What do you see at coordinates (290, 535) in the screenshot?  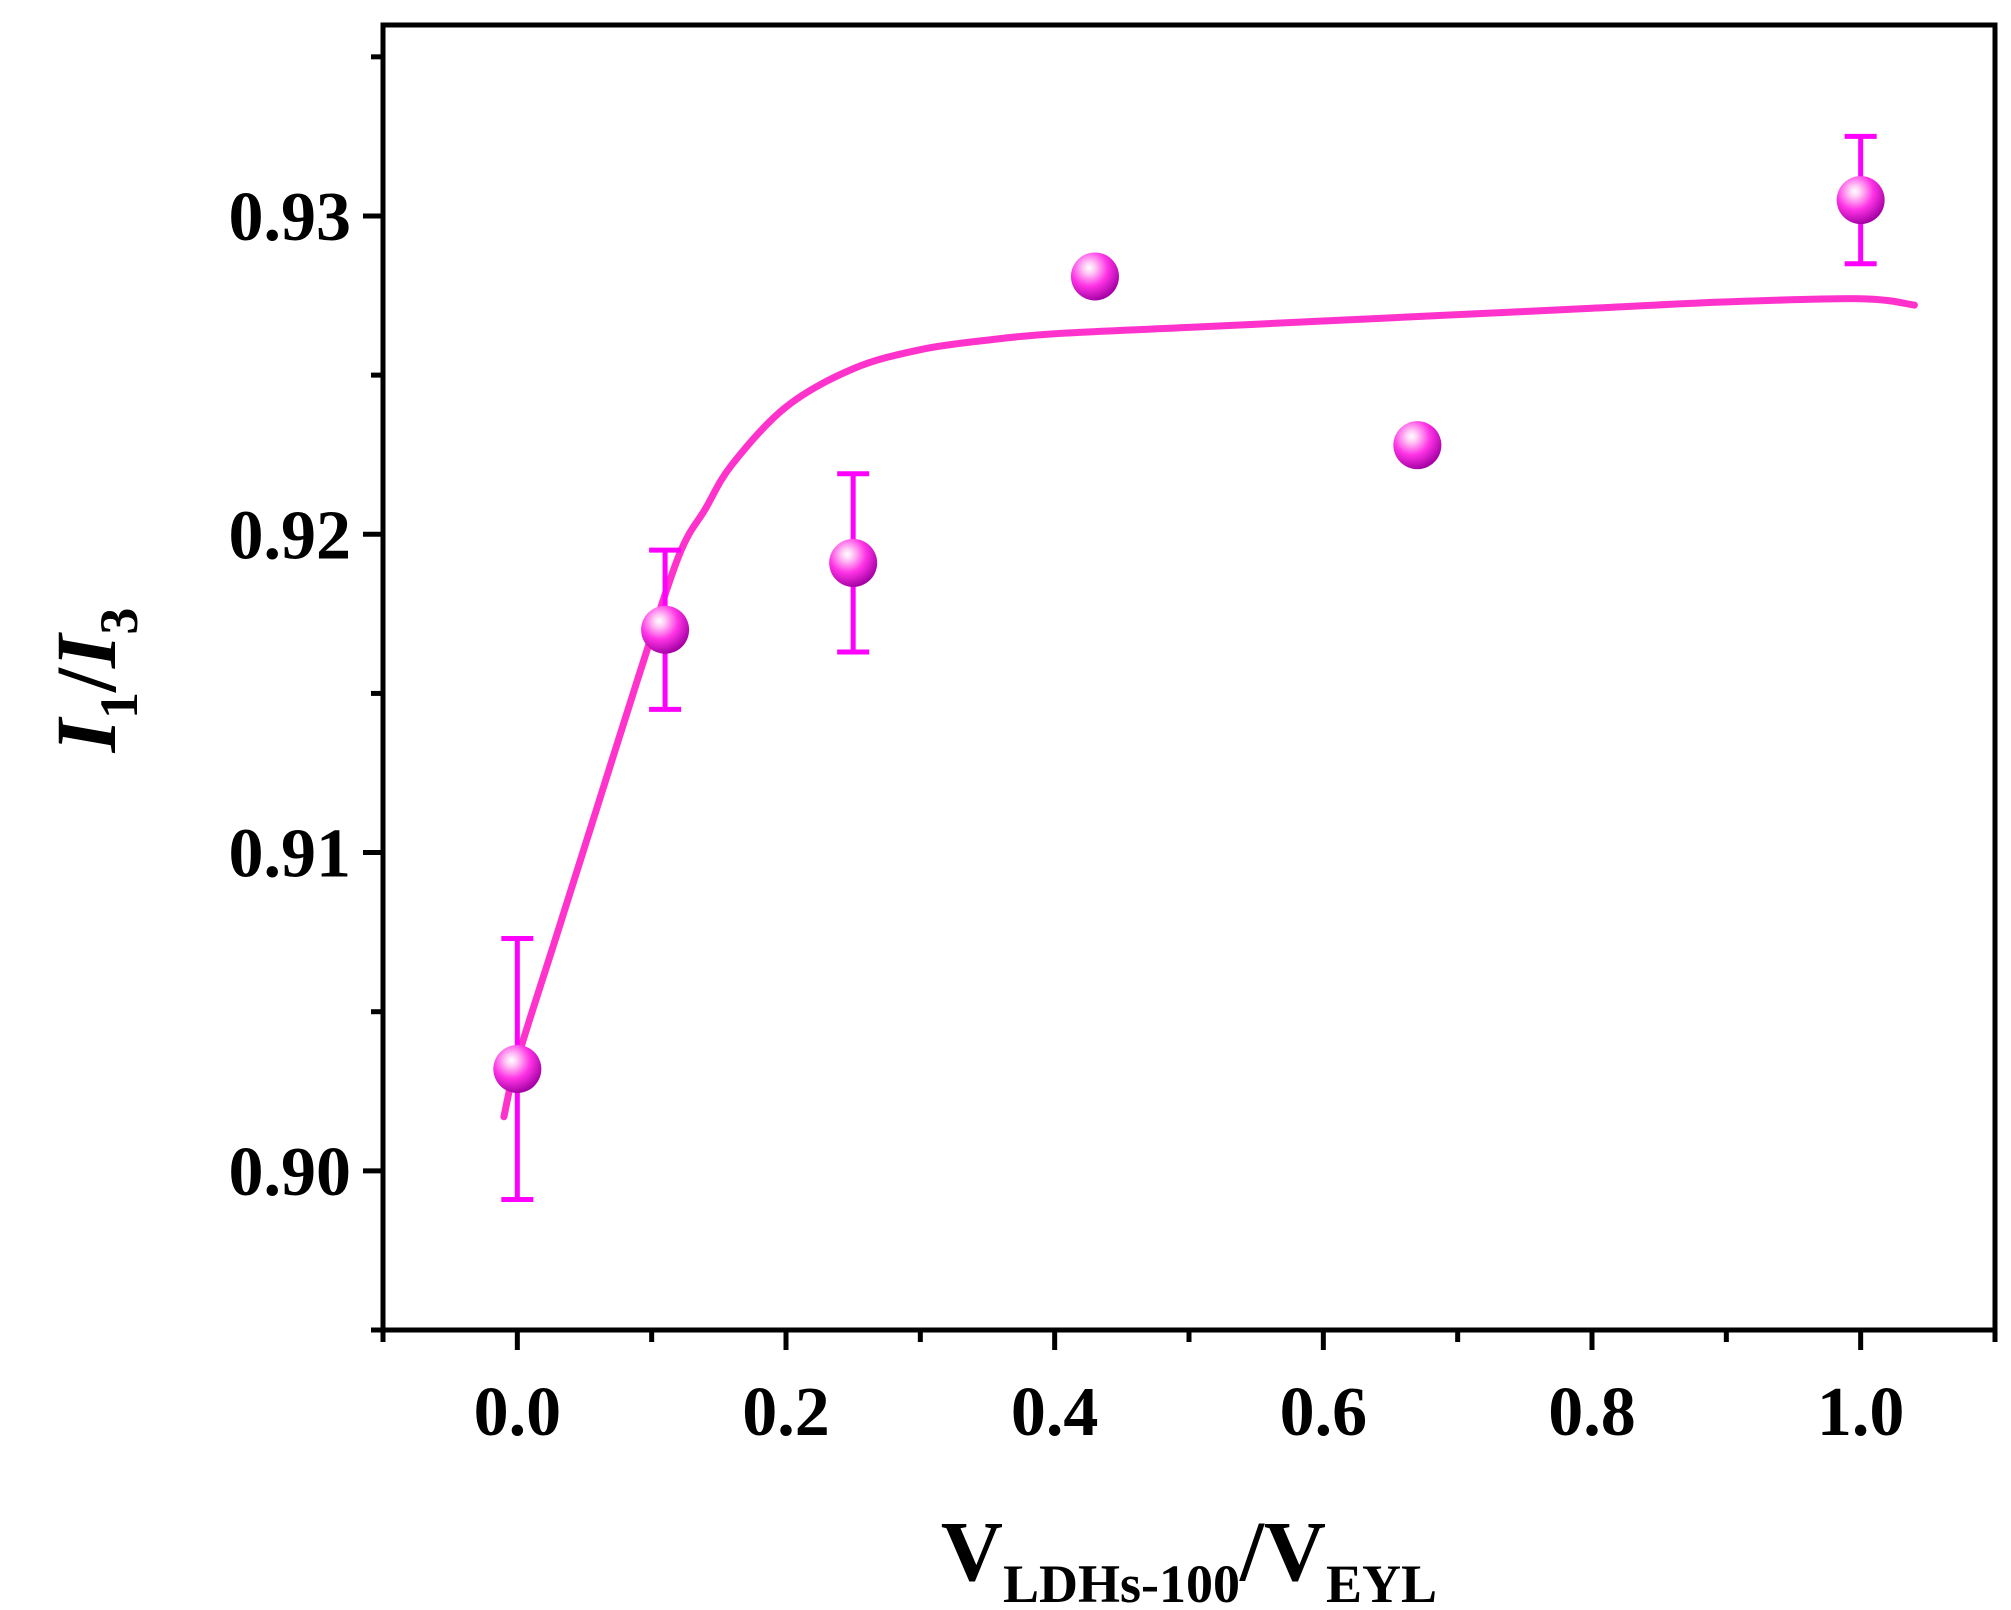 I see `y-tick-label: 0.92` at bounding box center [290, 535].